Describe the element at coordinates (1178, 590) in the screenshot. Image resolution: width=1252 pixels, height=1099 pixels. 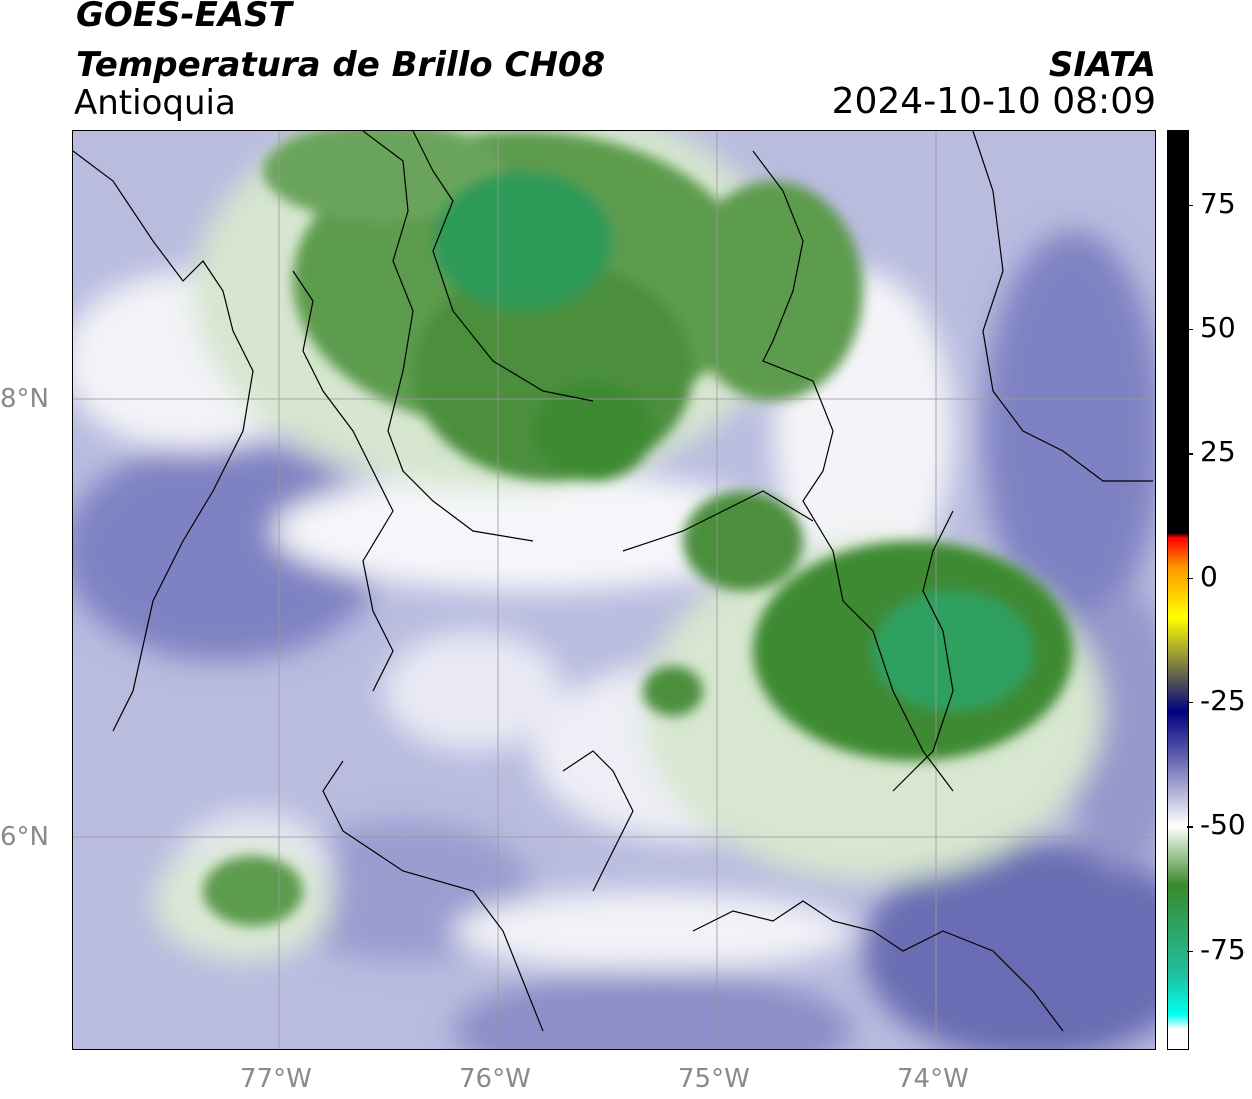
I see `colorbar` at that location.